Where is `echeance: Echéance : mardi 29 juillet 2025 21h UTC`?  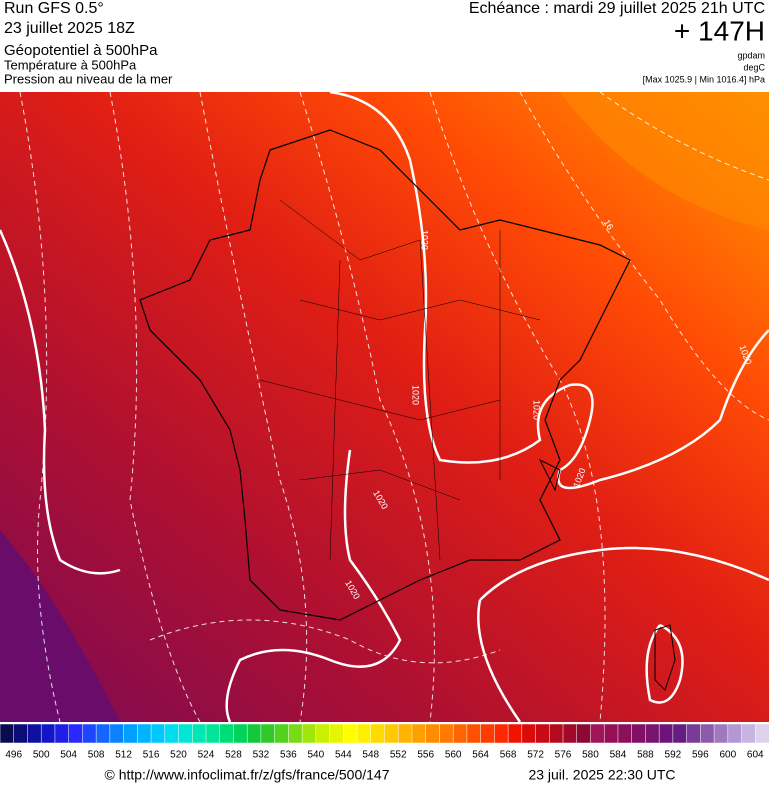 echeance: Echéance : mardi 29 juillet 2025 21h UTC is located at coordinates (617, 8).